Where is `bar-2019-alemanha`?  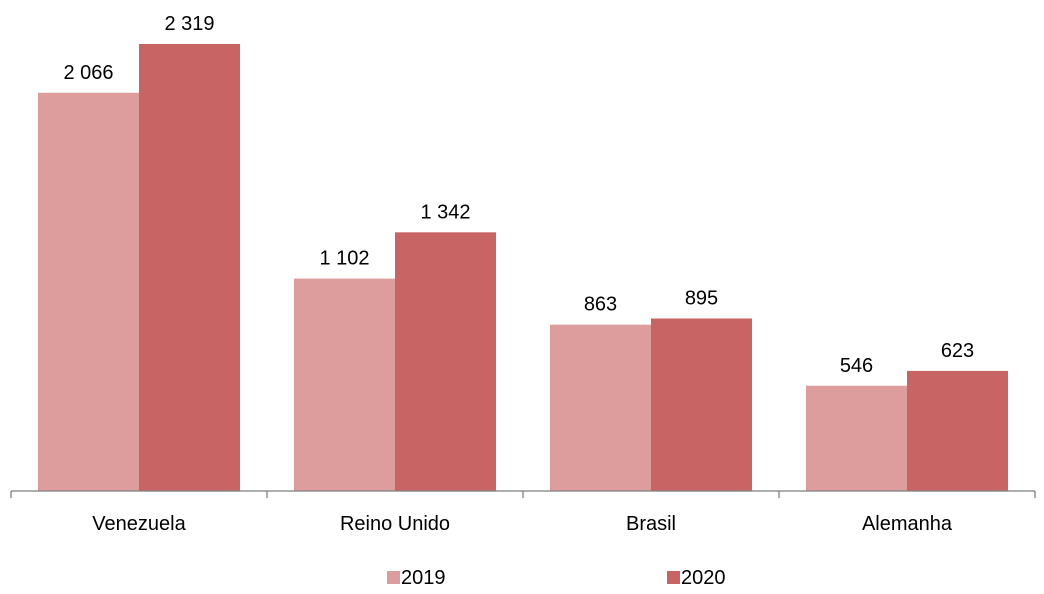
bar-2019-alemanha is located at coordinates (856, 438).